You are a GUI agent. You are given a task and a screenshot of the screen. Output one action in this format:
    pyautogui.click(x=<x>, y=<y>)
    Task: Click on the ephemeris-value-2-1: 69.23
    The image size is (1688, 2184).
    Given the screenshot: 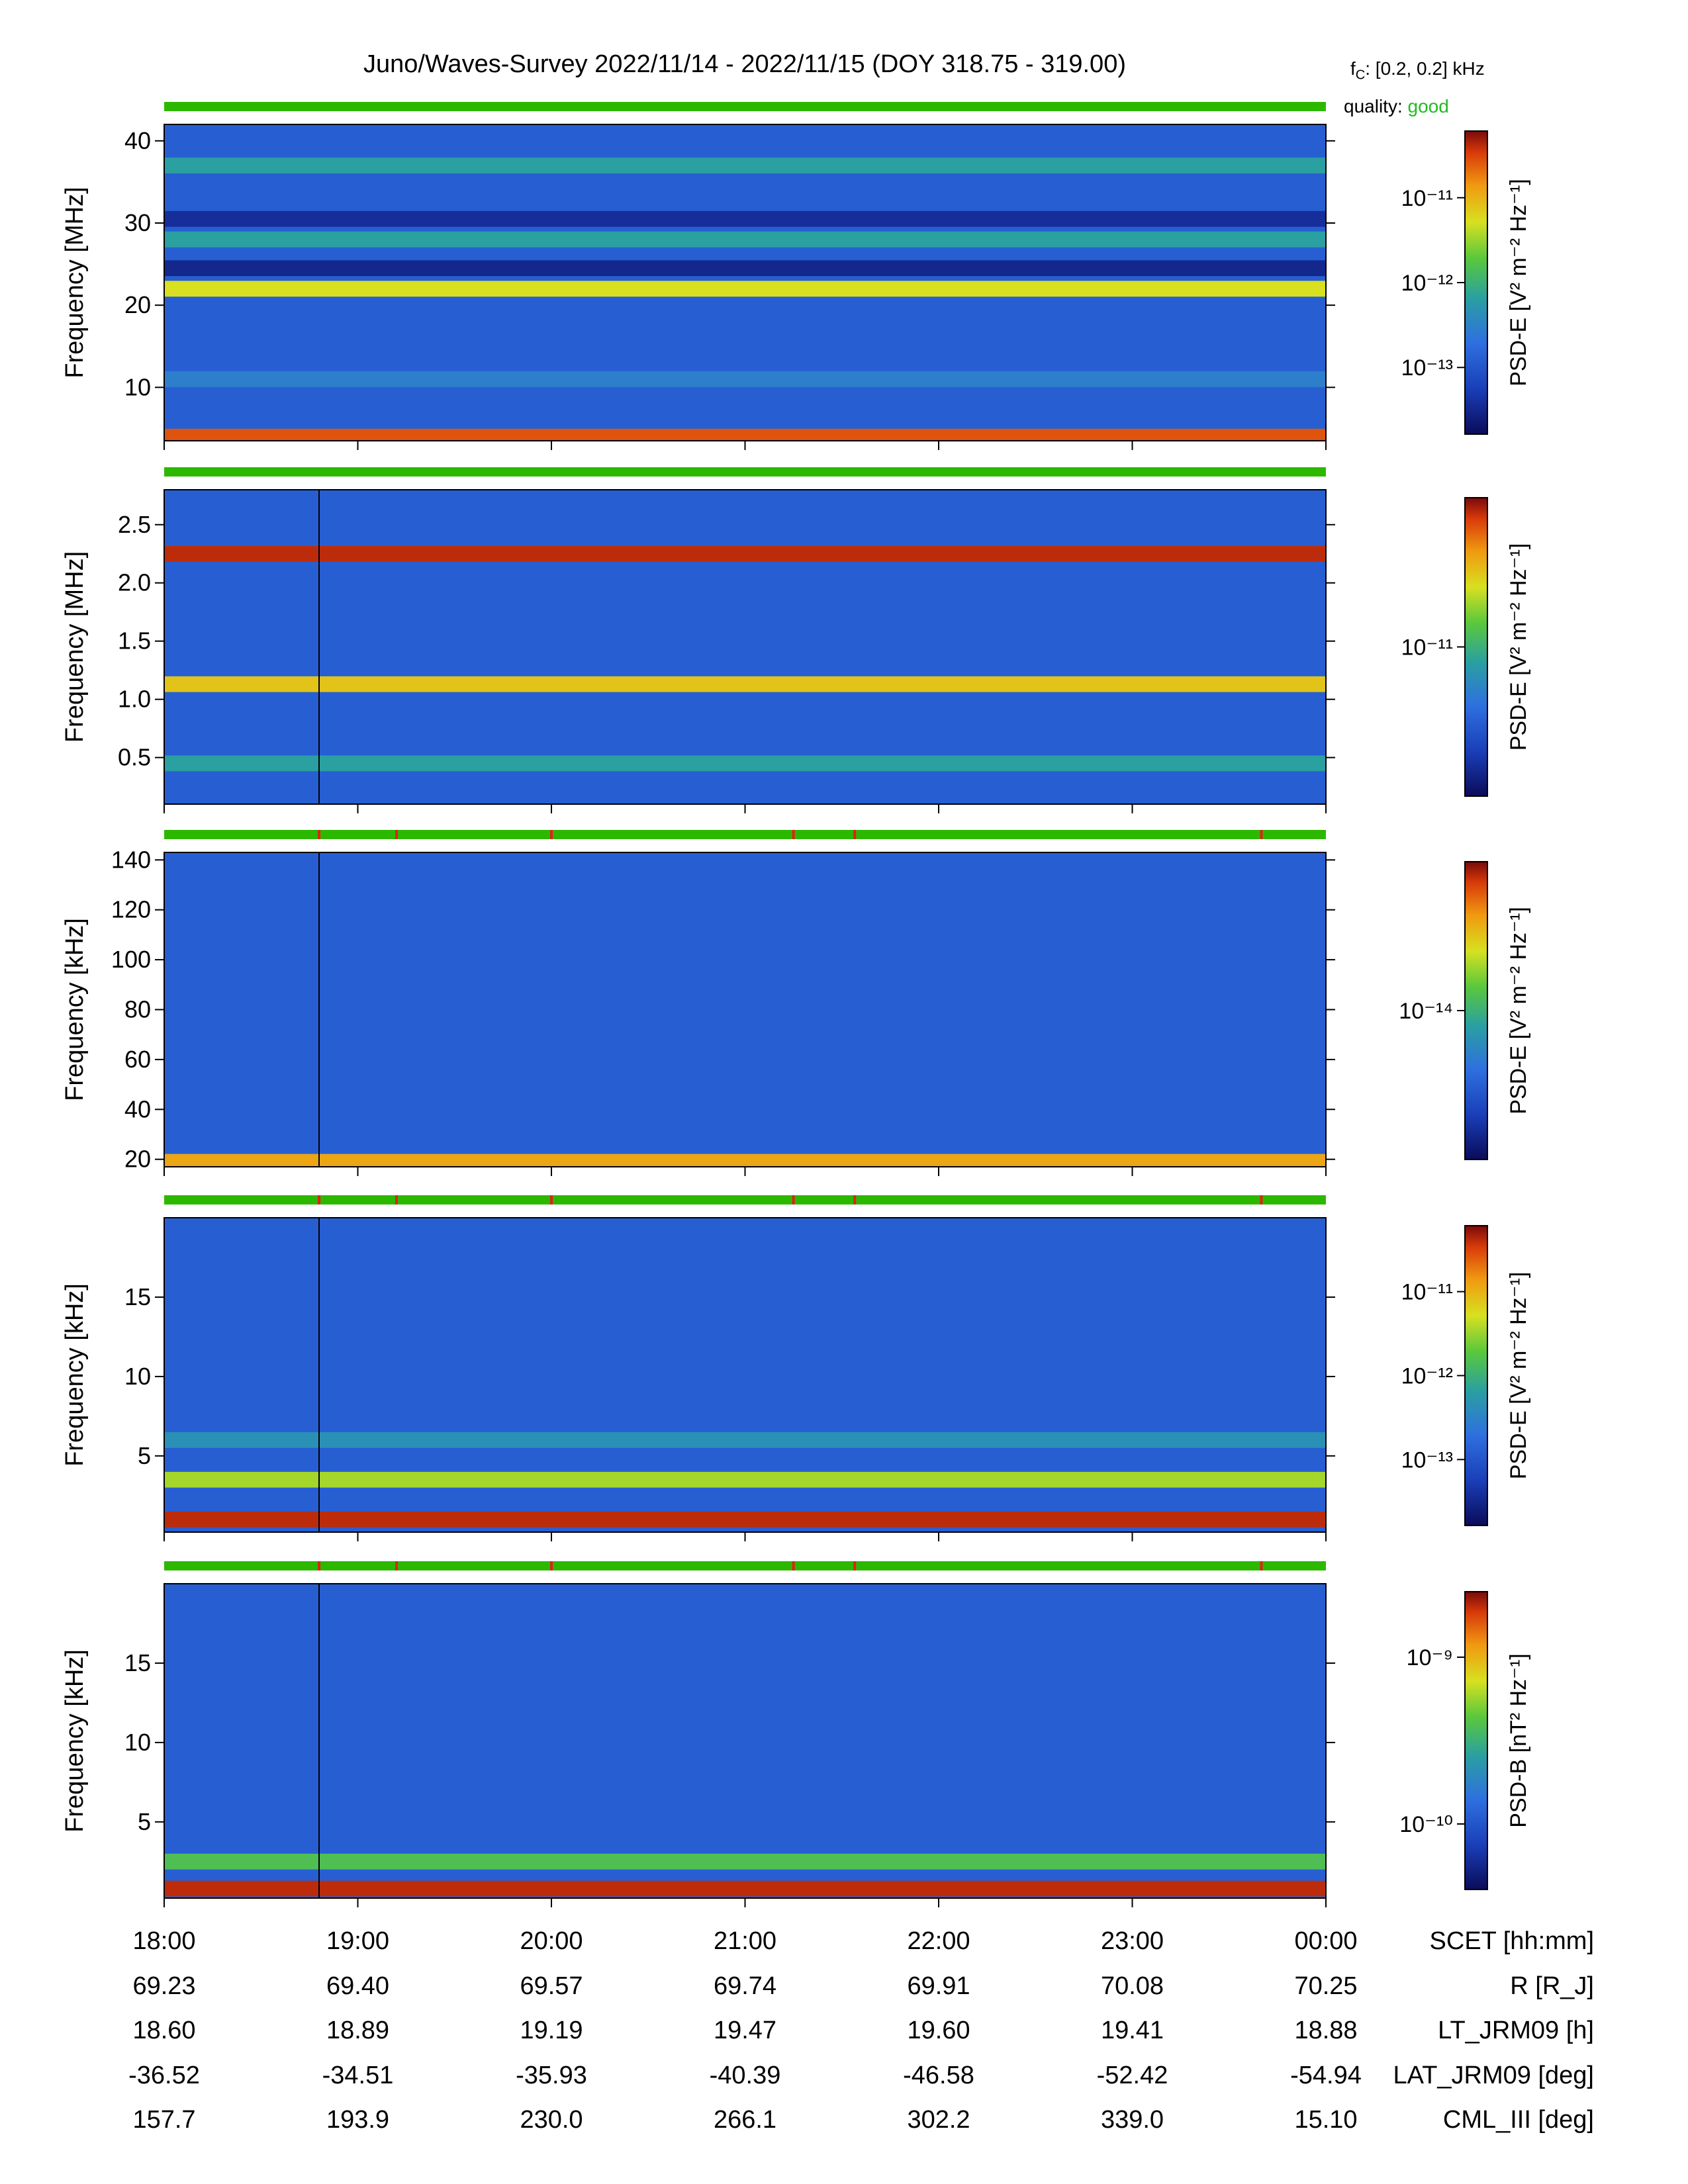 What is the action you would take?
    pyautogui.click(x=163, y=1986)
    